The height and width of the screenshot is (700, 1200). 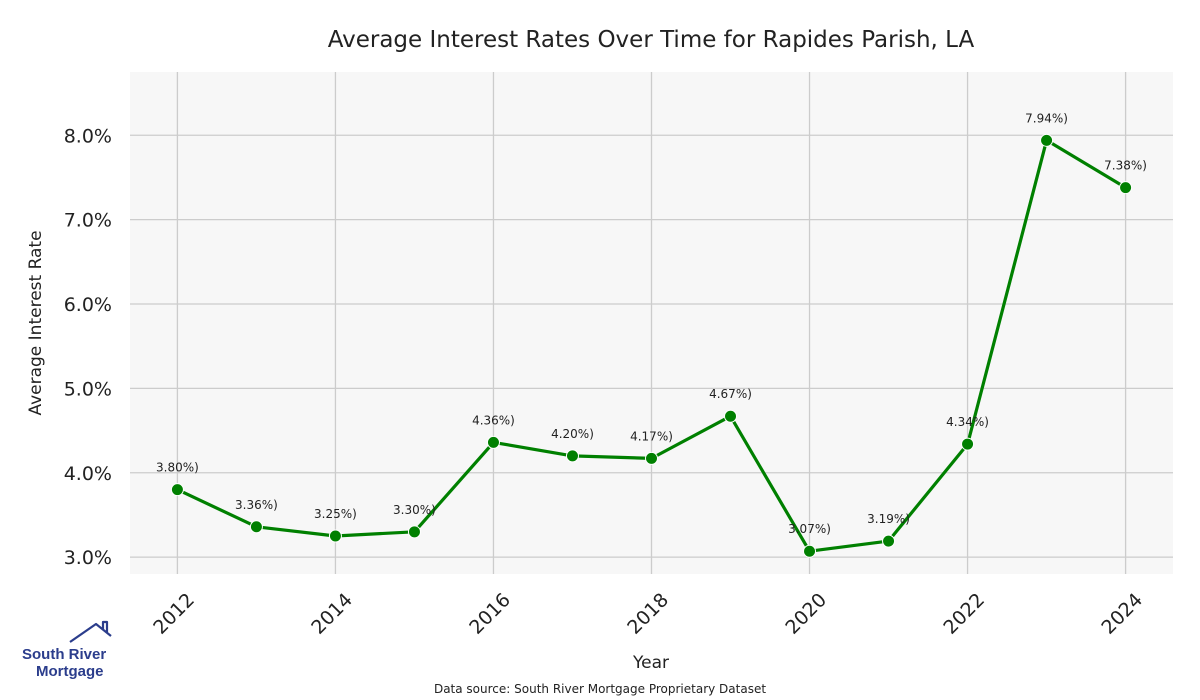 What do you see at coordinates (88, 558) in the screenshot?
I see `y-tick-label: 3.0%` at bounding box center [88, 558].